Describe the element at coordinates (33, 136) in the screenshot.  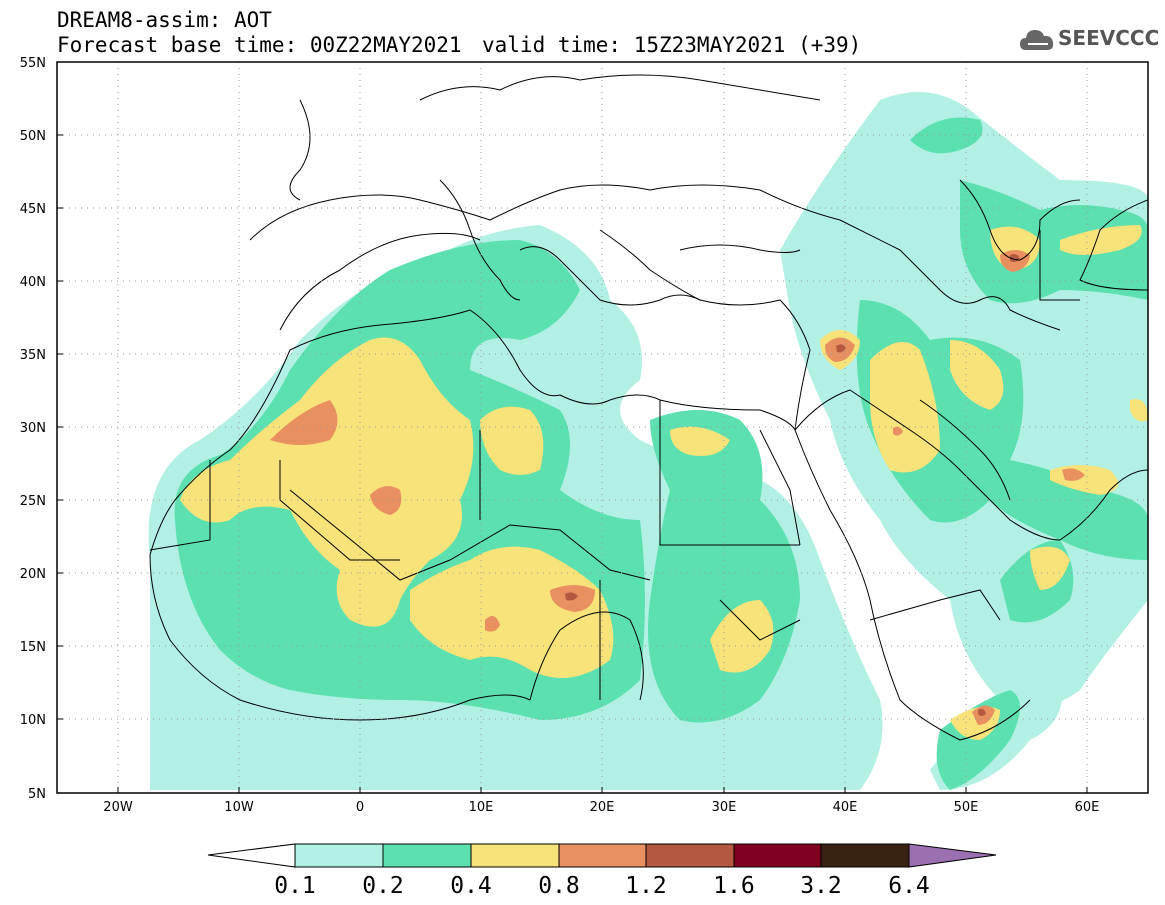
I see `lat-label: 50N` at that location.